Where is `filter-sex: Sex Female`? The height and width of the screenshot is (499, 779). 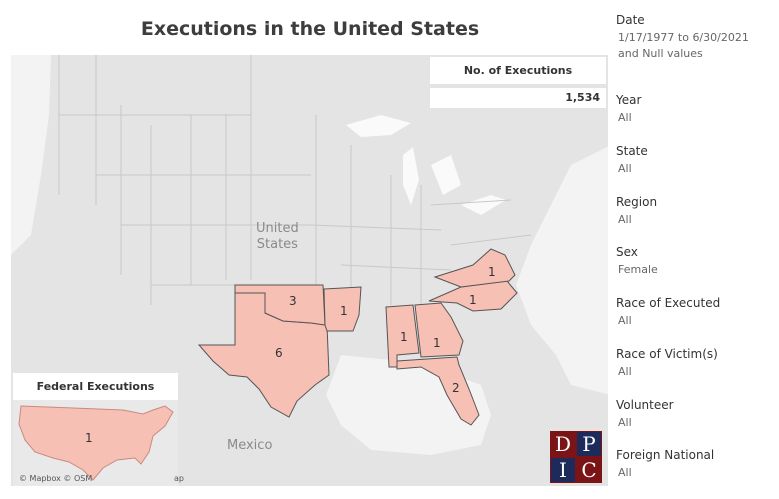 filter-sex: Sex Female is located at coordinates (696, 261).